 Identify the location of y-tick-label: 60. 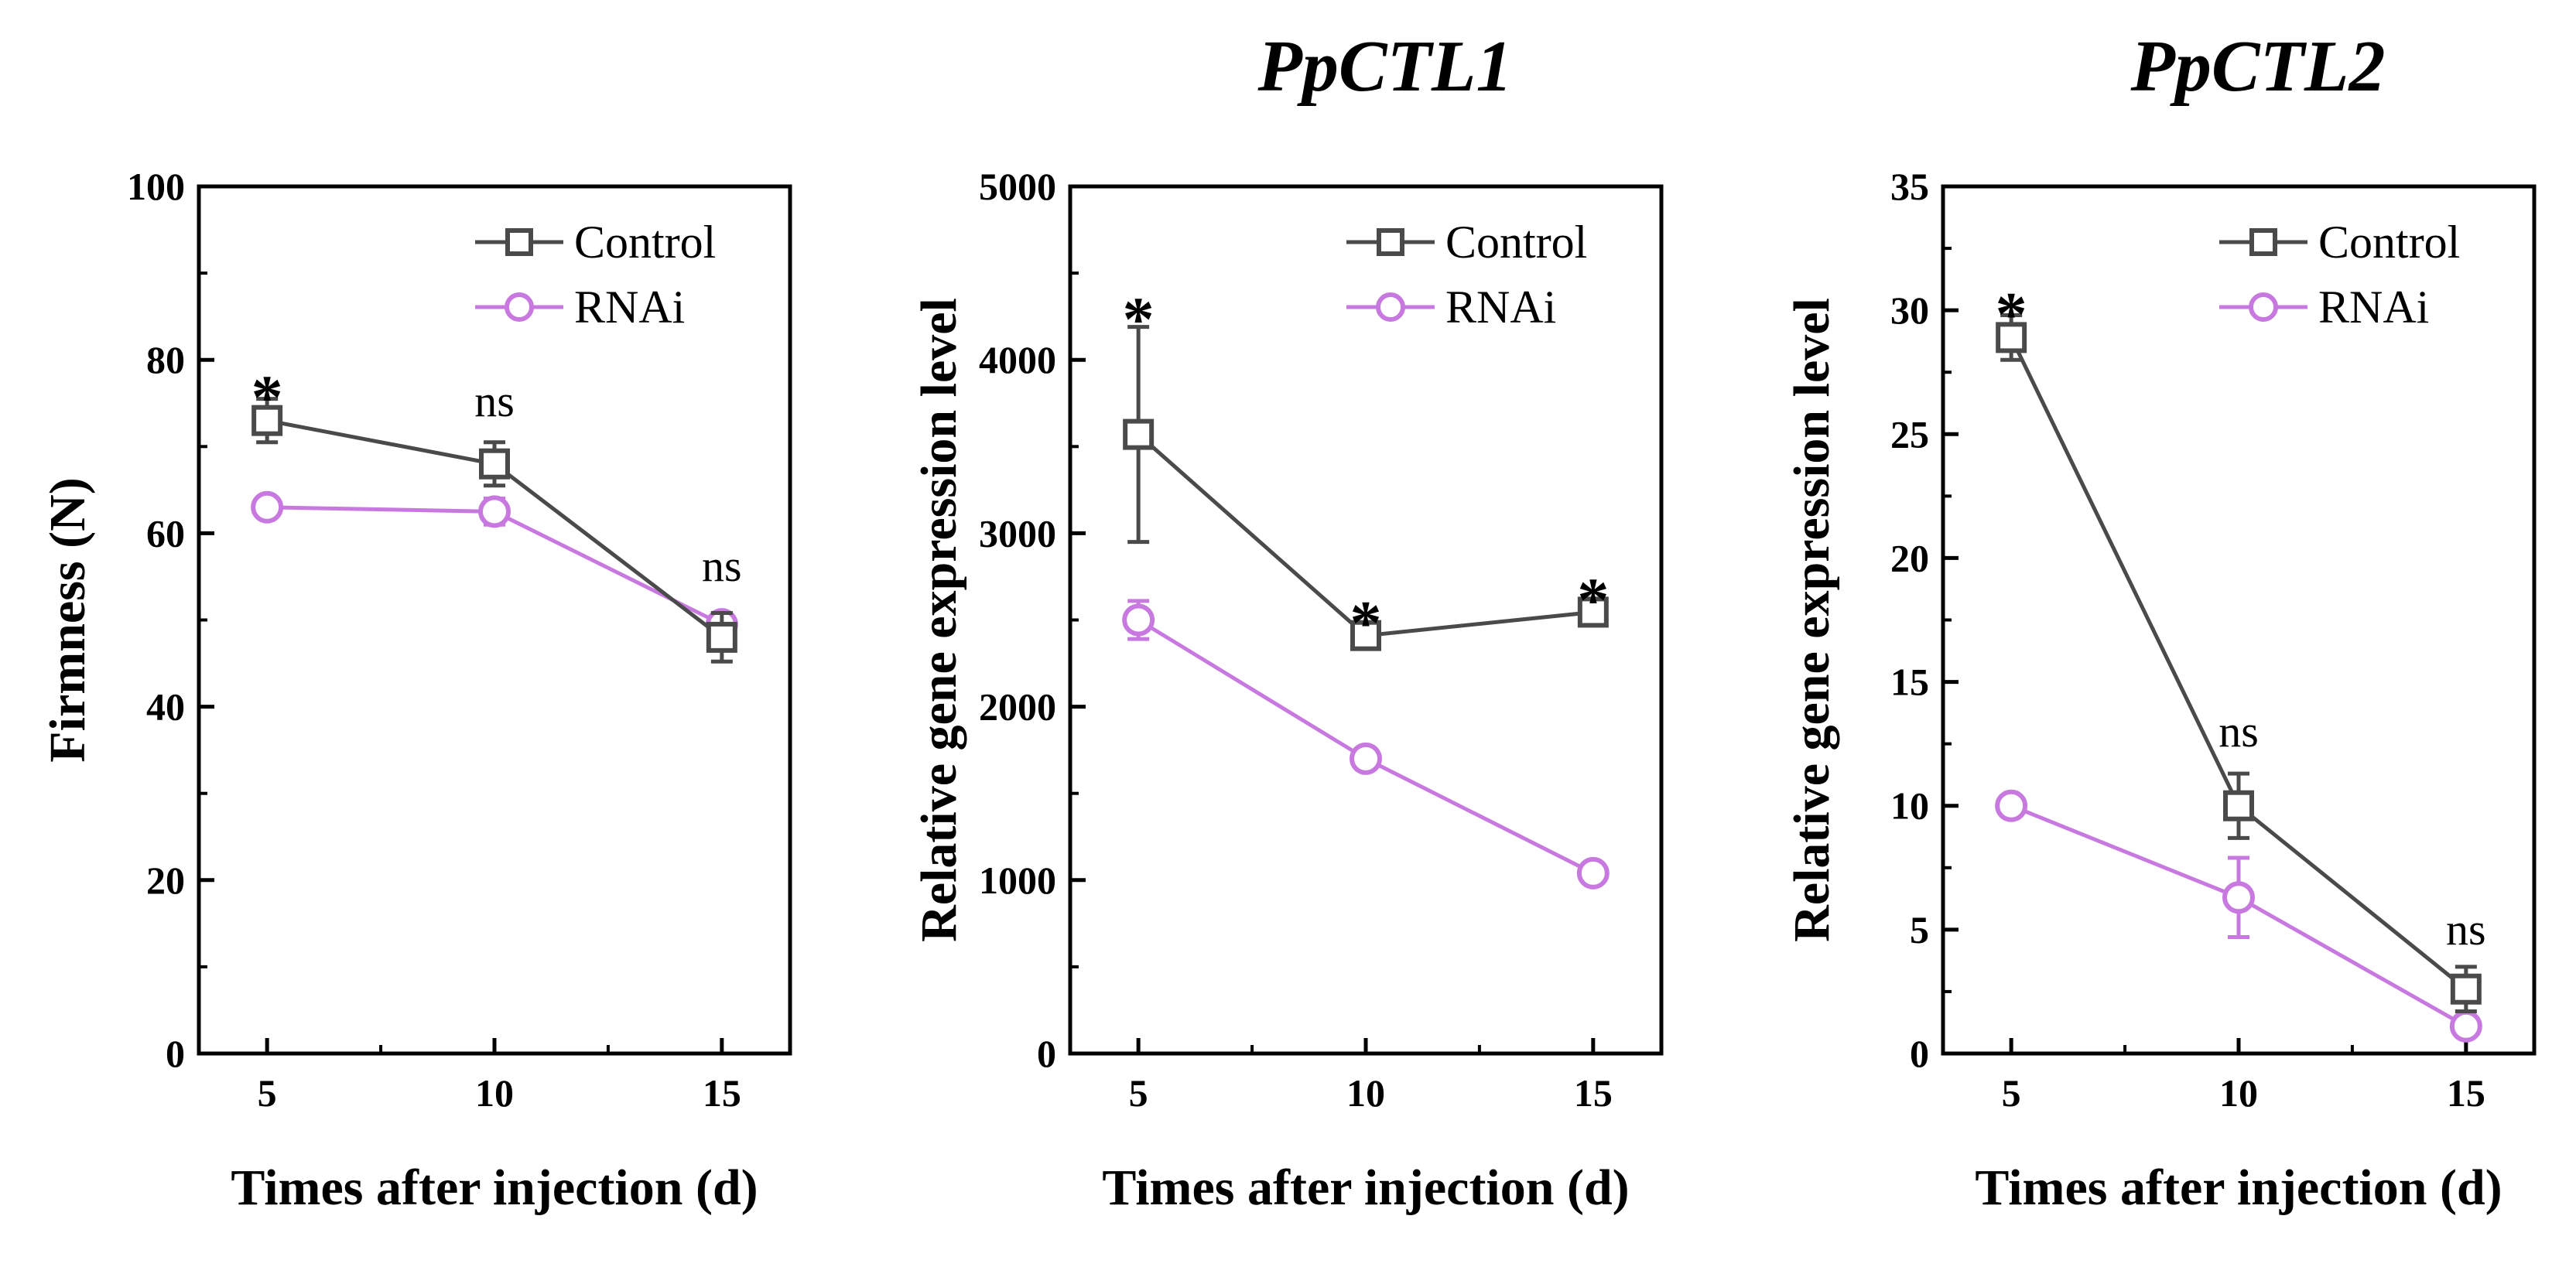
(166, 533).